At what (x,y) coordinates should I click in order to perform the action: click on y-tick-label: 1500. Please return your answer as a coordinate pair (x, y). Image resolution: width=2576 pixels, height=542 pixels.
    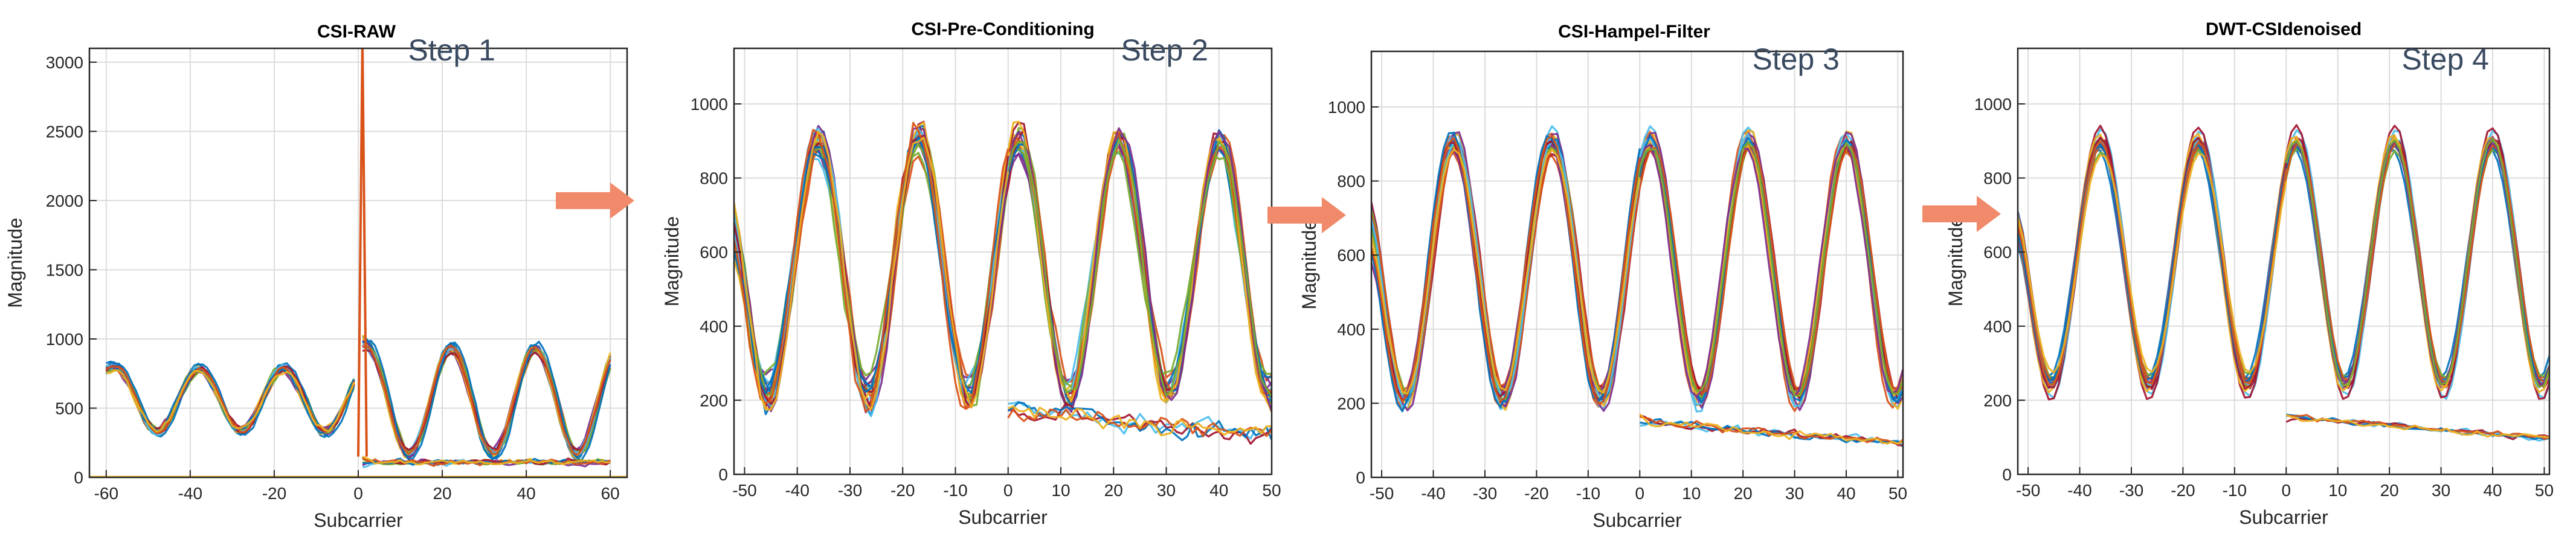
    Looking at the image, I should click on (64, 269).